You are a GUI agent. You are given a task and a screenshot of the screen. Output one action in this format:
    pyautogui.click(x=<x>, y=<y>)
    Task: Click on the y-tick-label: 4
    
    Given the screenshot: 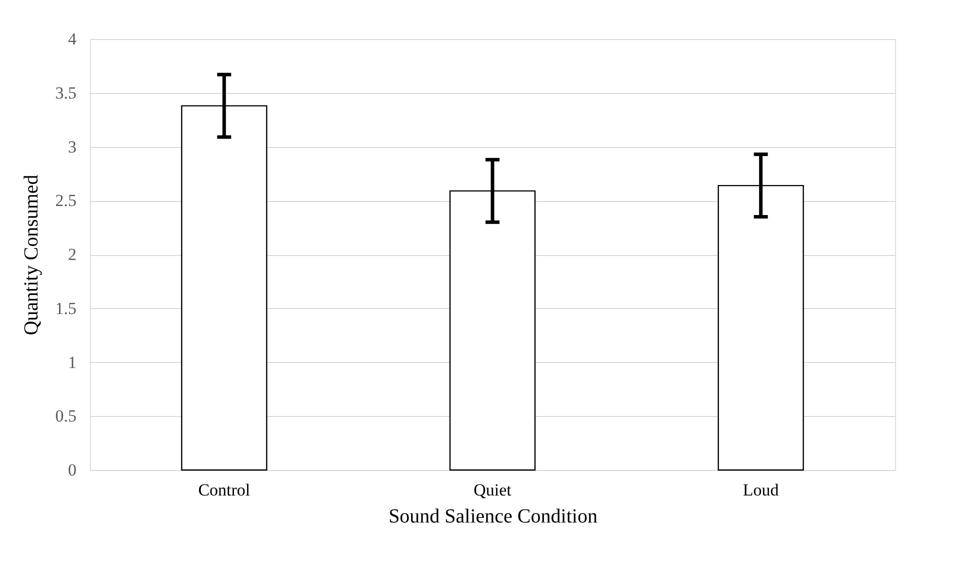 What is the action you would take?
    pyautogui.click(x=72, y=39)
    